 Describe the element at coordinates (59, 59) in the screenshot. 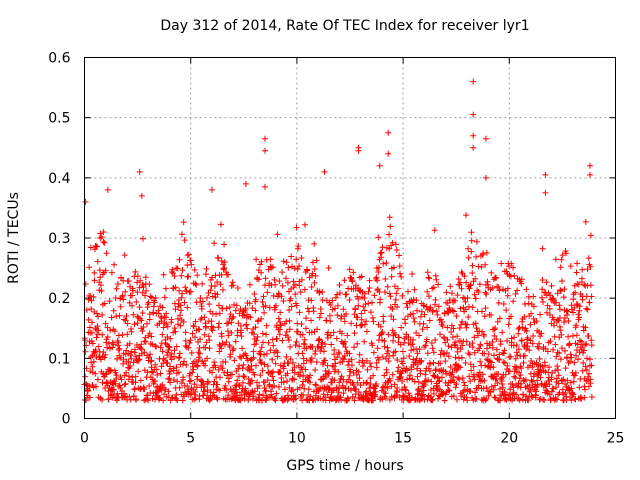

I see `y-tick-label: 0.6` at that location.